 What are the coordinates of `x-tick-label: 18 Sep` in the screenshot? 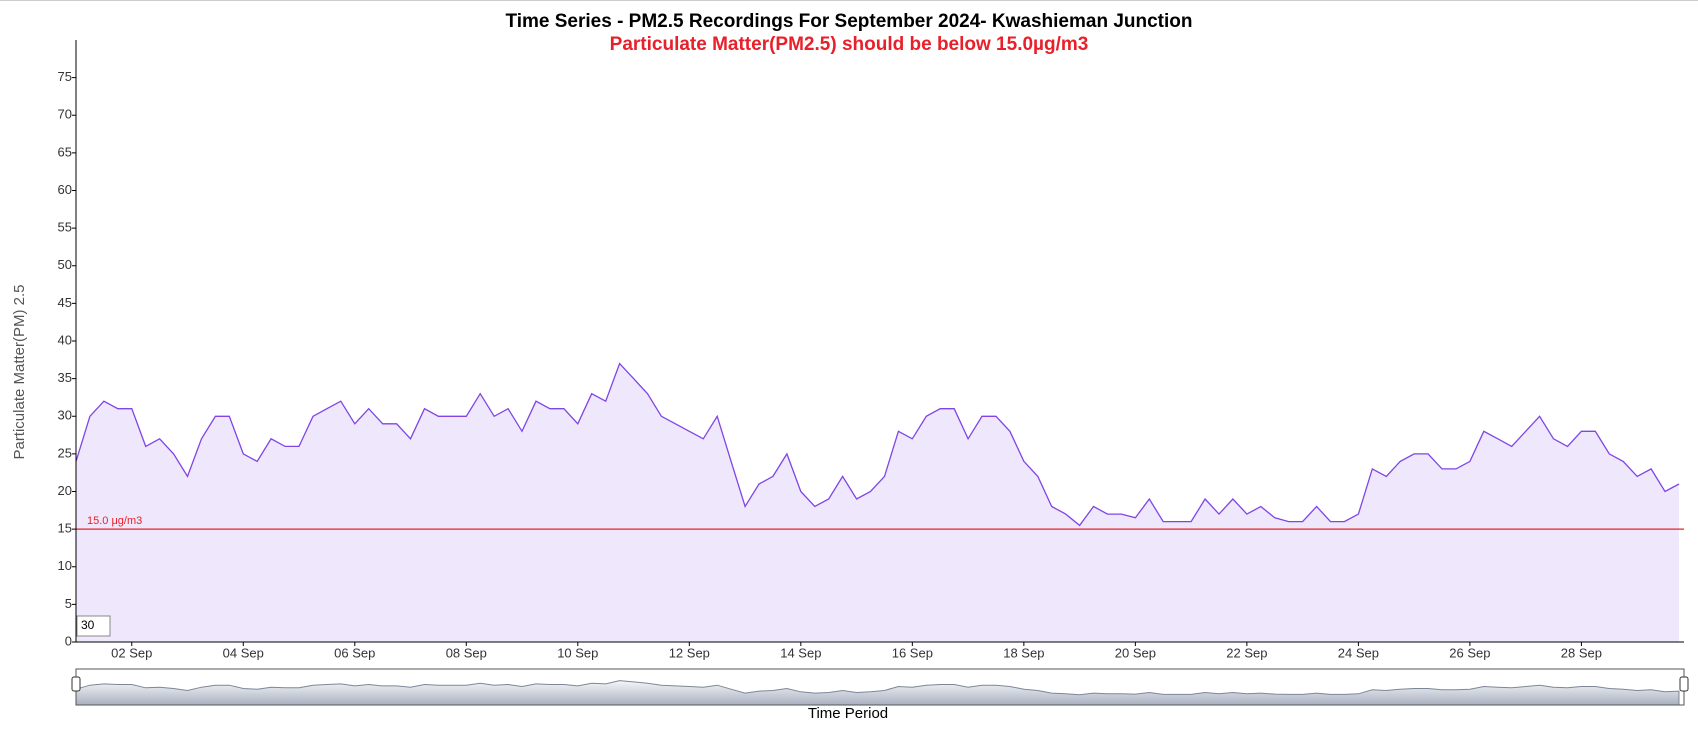 It's located at (1023, 652).